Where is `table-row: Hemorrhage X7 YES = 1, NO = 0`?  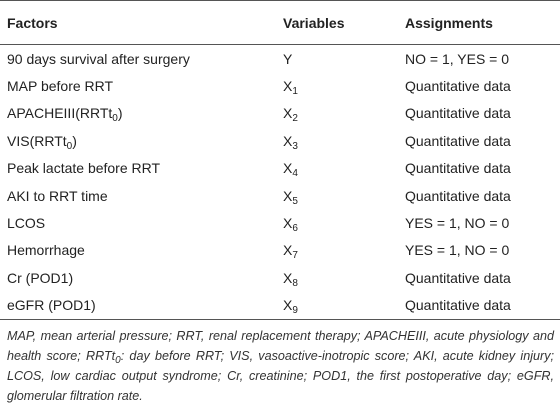
table-row: Hemorrhage X7 YES = 1, NO = 0 is located at coordinates (280, 250).